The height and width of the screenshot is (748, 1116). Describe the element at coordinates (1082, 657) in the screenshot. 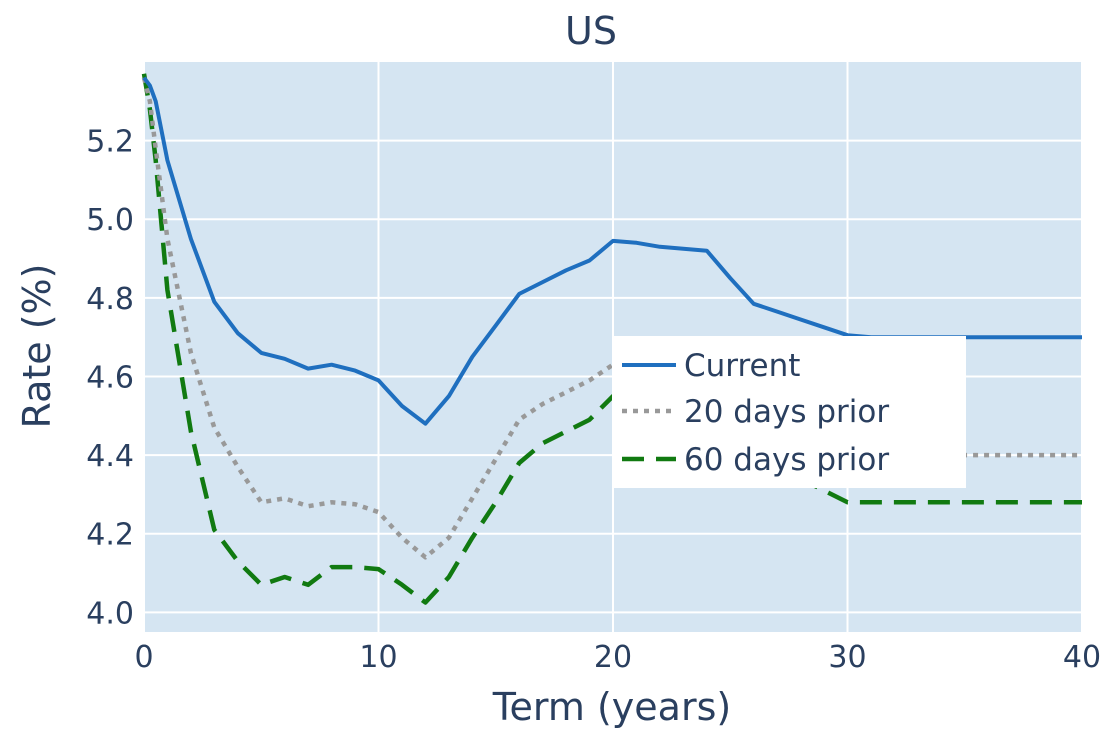

I see `x-tick-label: 40` at that location.